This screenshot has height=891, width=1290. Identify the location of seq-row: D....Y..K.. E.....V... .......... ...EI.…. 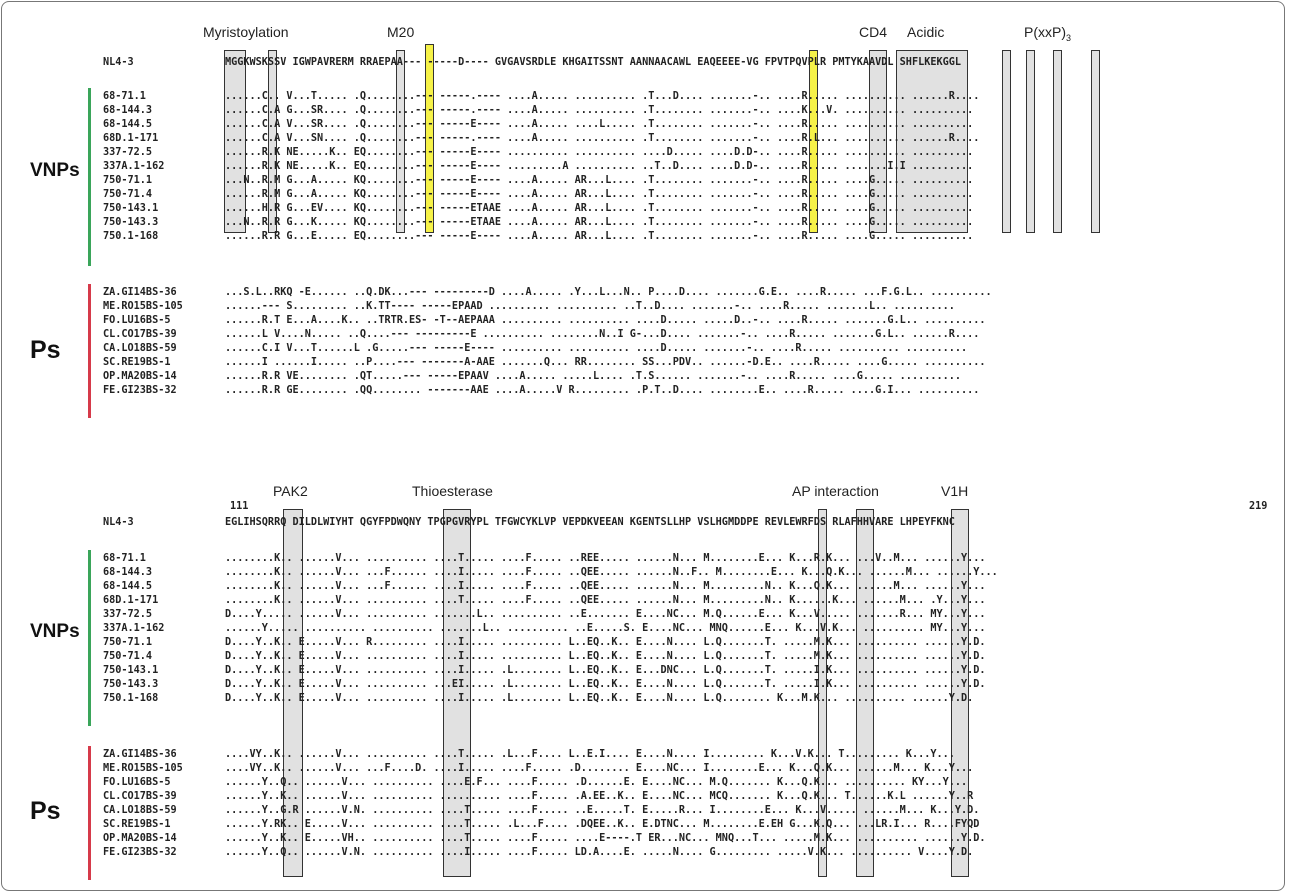
(605, 684).